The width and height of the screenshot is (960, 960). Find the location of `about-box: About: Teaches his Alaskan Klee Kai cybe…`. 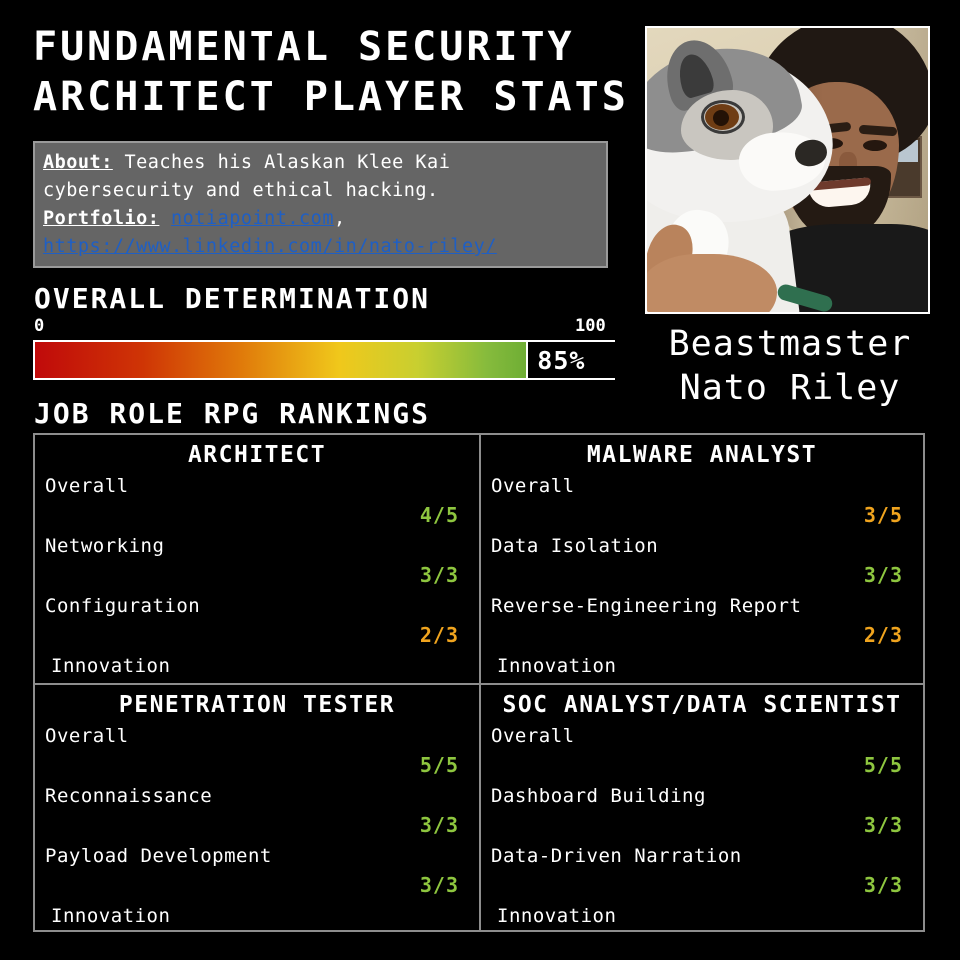

about-box: About: Teaches his Alaskan Klee Kai cybe… is located at coordinates (320, 204).